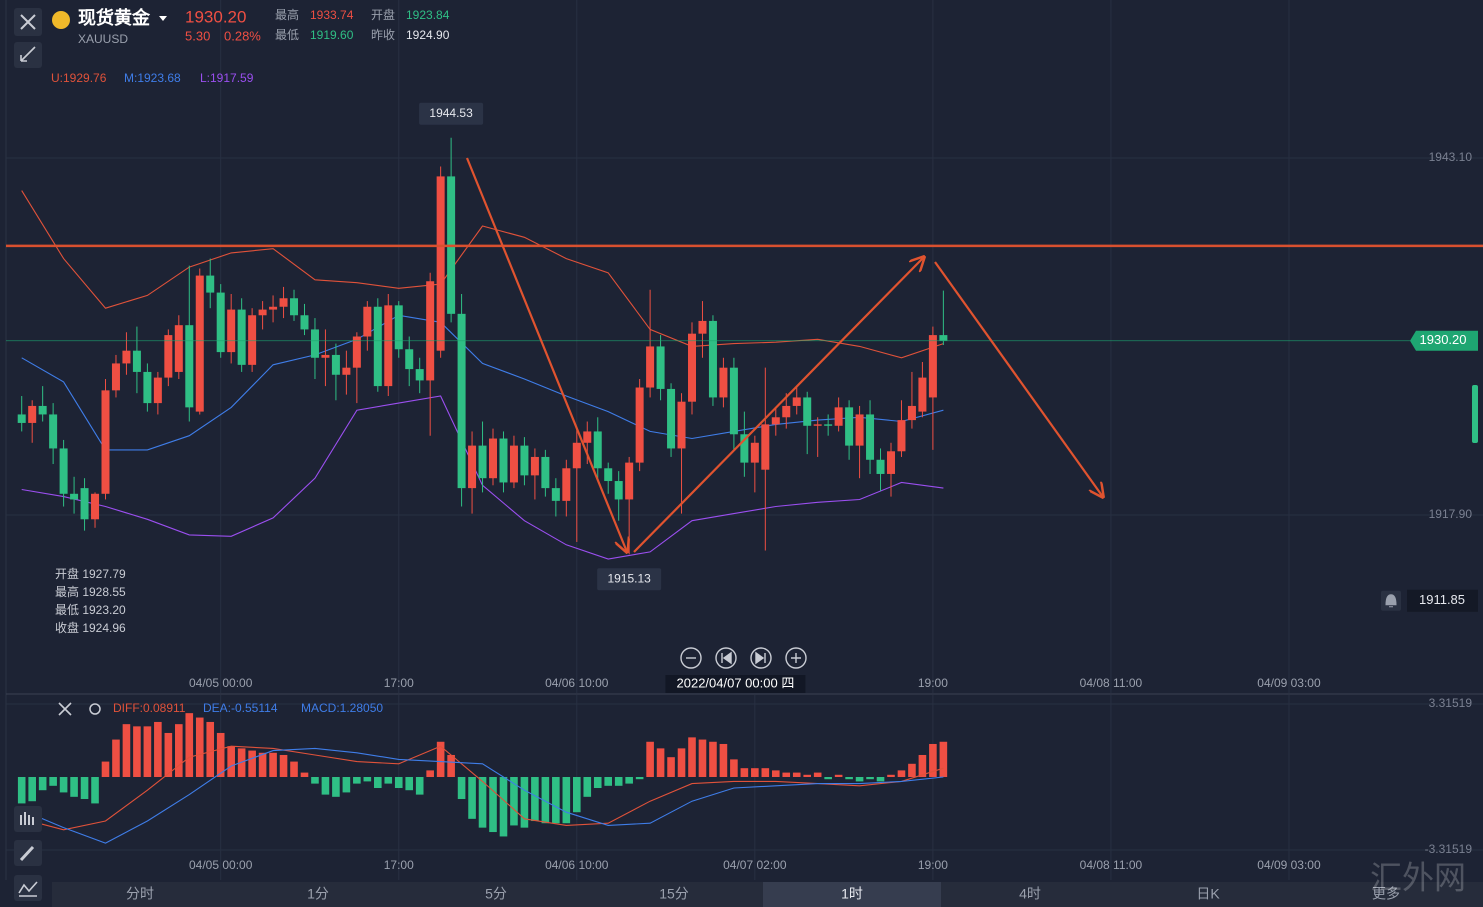  I want to click on x-tick-label: 04/07 02:00, so click(755, 865).